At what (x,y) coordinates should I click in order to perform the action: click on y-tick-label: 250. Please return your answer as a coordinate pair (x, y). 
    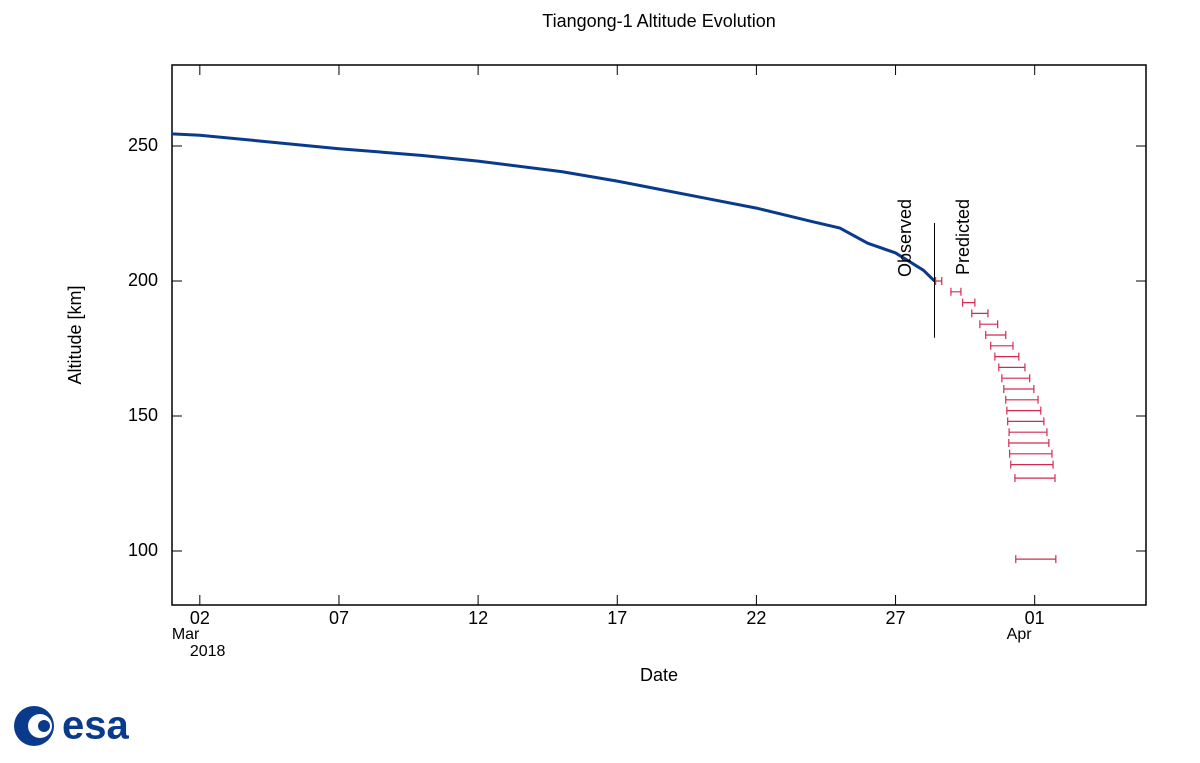
    Looking at the image, I should click on (143, 145).